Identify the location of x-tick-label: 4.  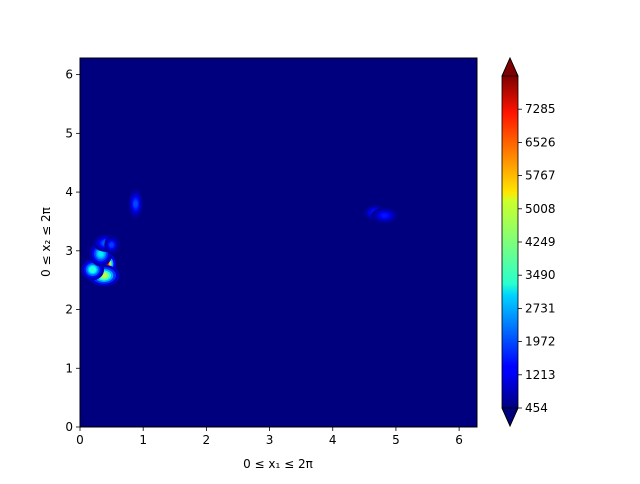
(333, 440).